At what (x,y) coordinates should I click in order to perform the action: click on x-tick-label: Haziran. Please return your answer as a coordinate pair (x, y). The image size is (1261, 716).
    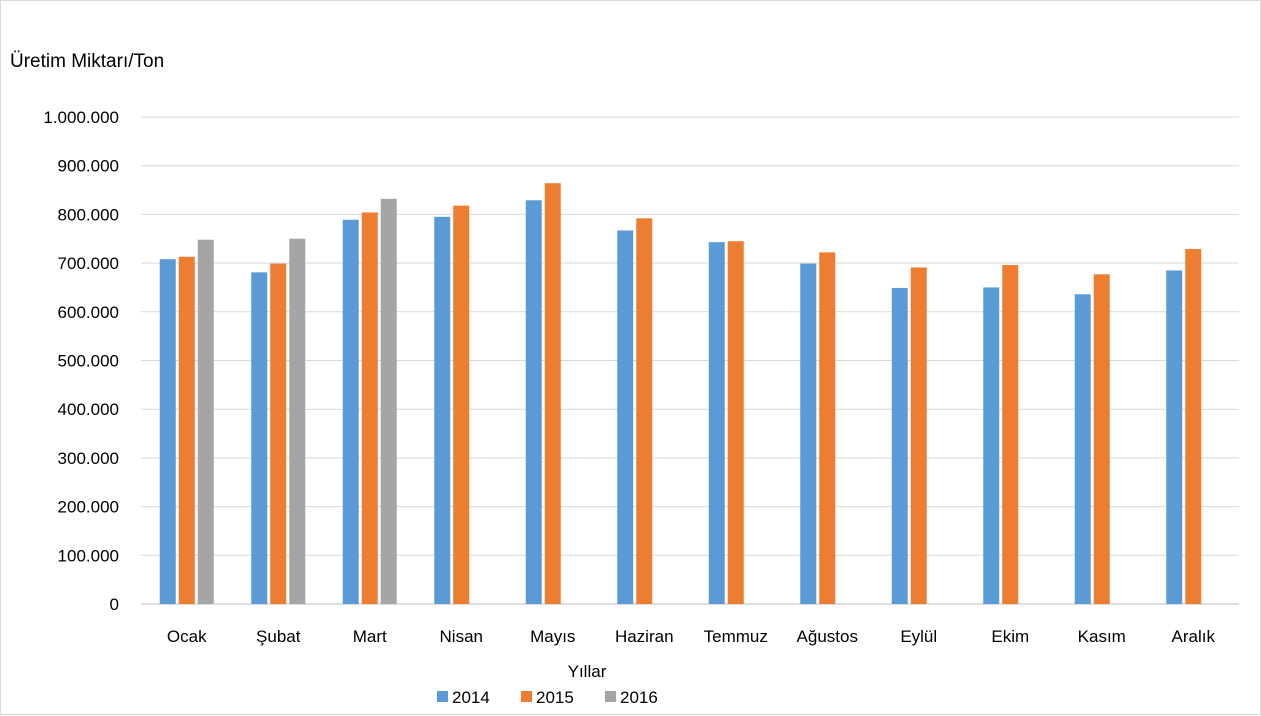
    Looking at the image, I should click on (644, 636).